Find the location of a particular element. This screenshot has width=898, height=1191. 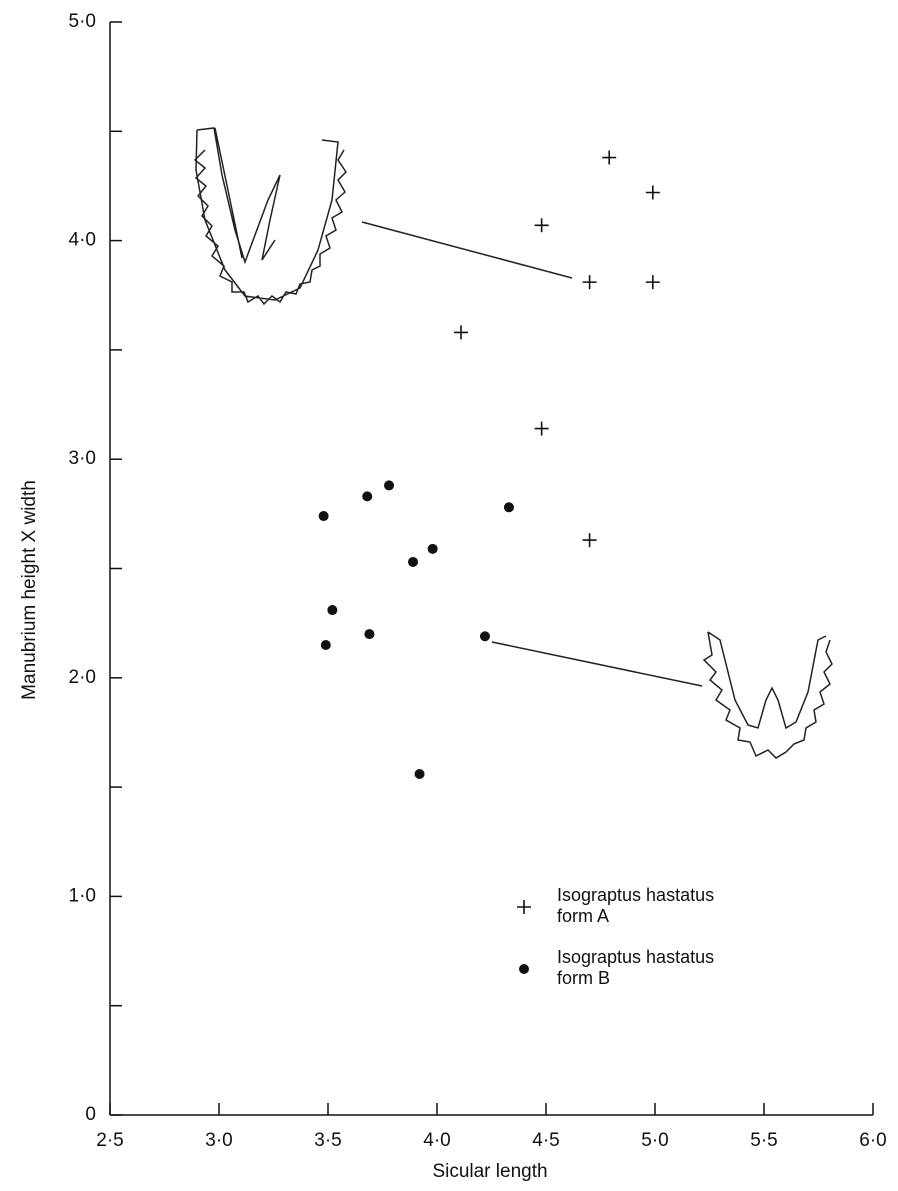

x-tick-label: 2·5 is located at coordinates (109, 1140).